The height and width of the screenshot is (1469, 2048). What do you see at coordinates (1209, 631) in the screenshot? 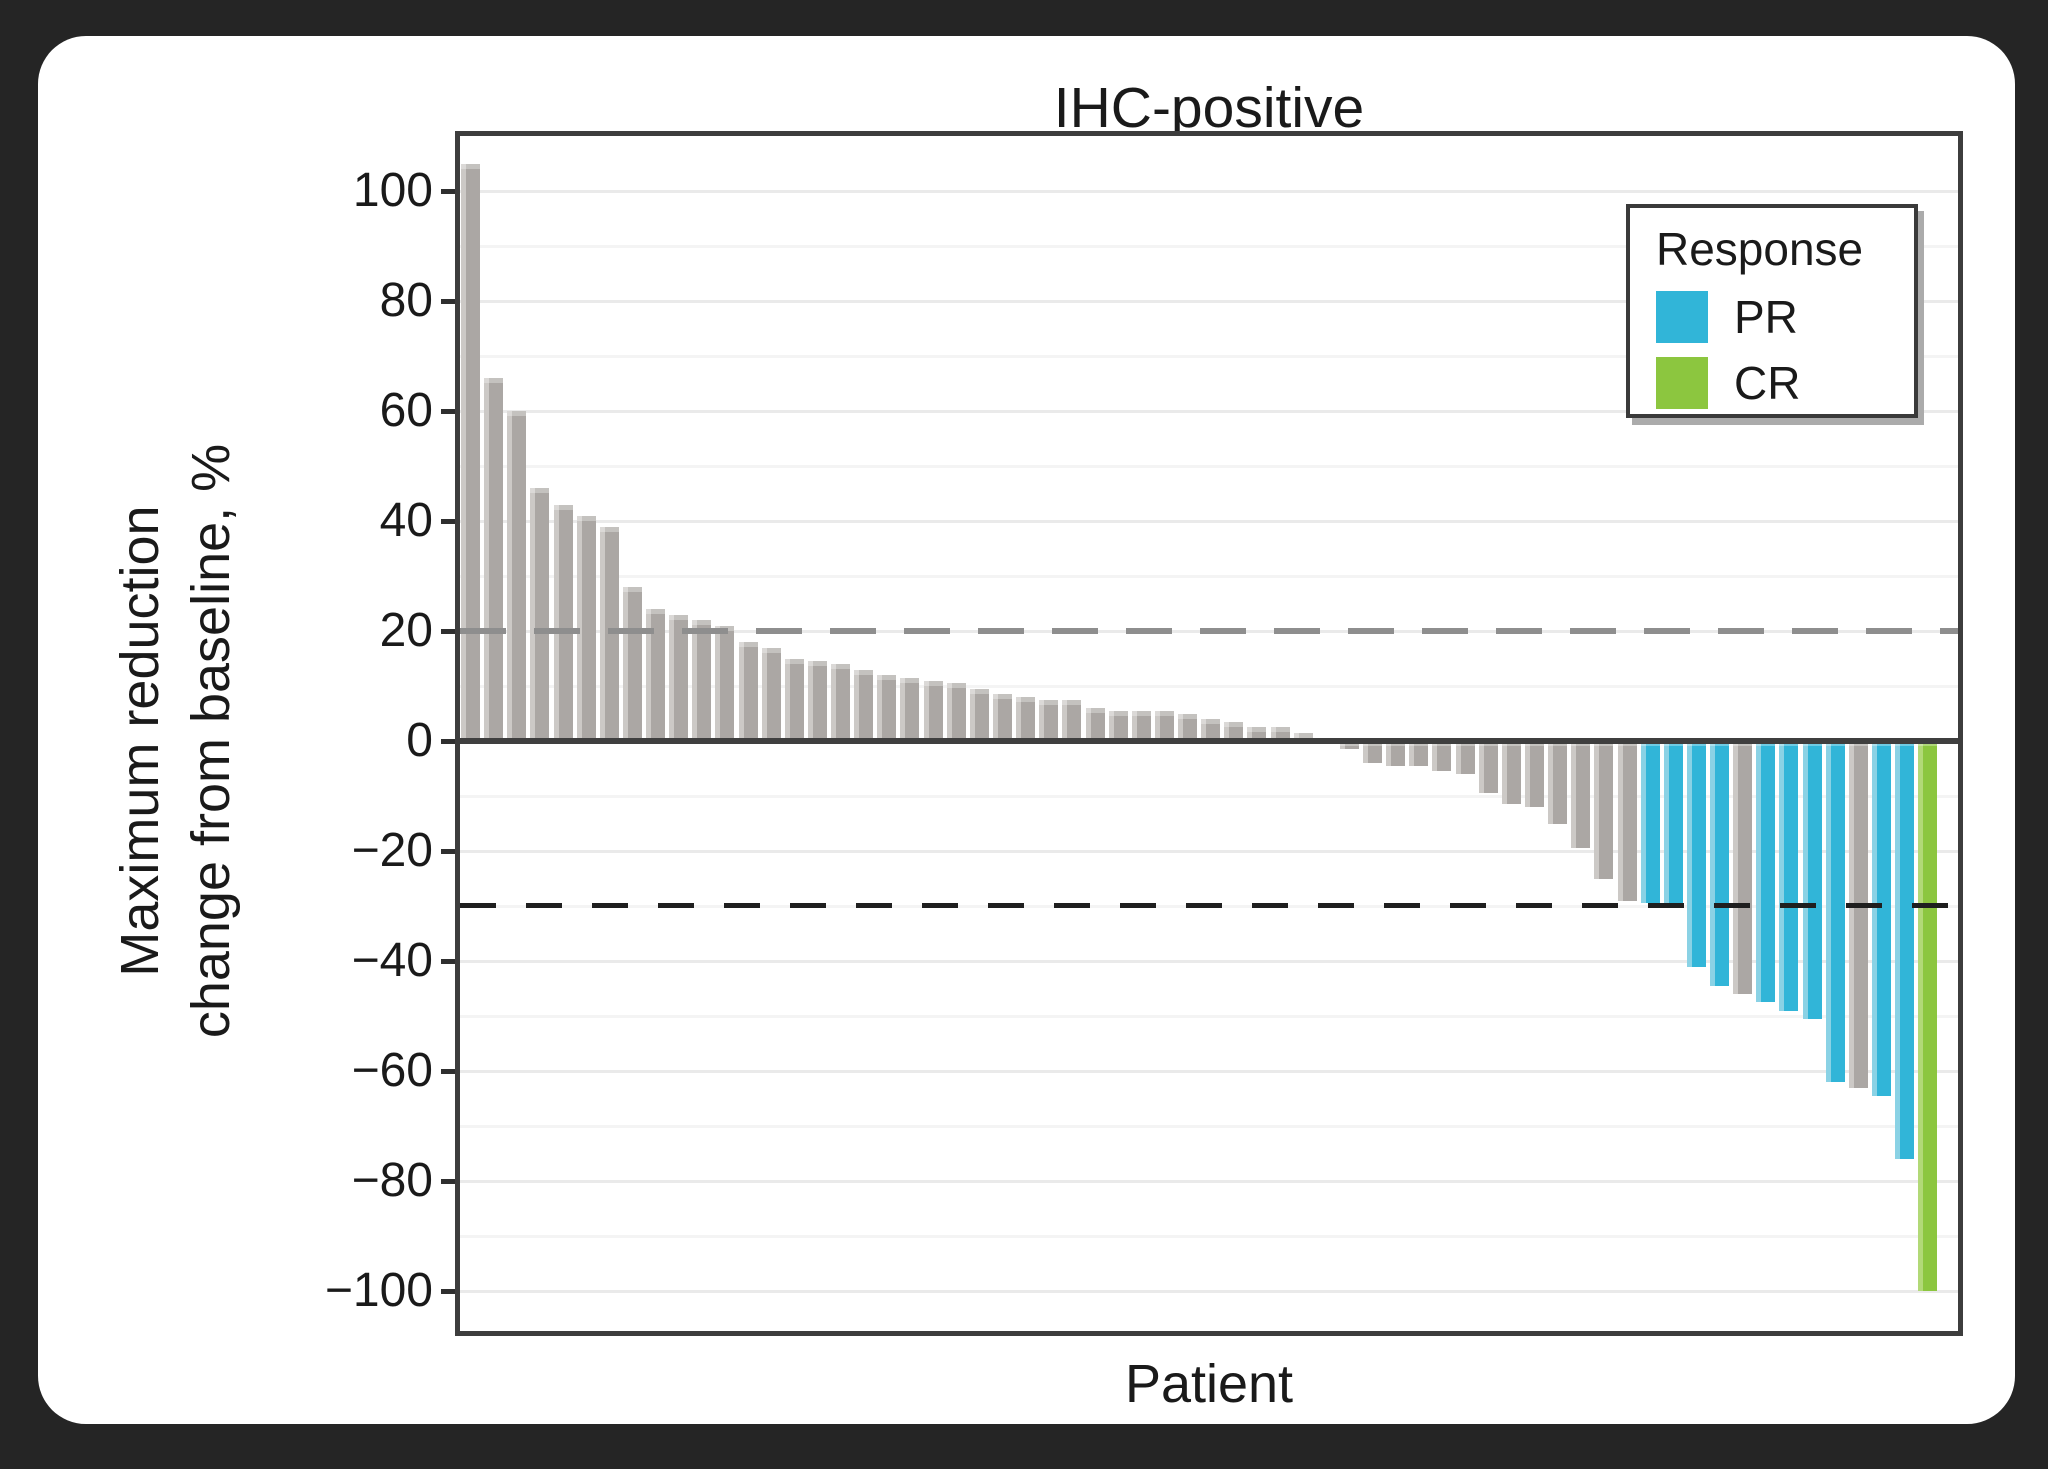
I see `upper-threshold-dashed-line` at bounding box center [1209, 631].